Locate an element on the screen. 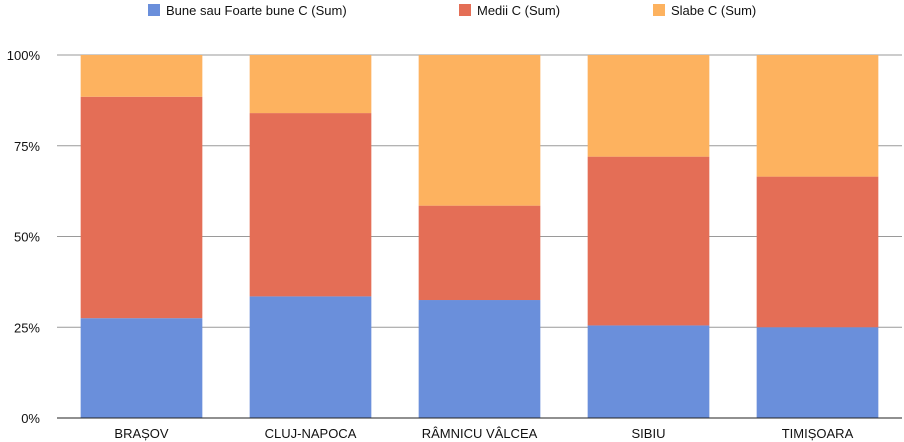  y-tick-label: 50% is located at coordinates (27, 237).